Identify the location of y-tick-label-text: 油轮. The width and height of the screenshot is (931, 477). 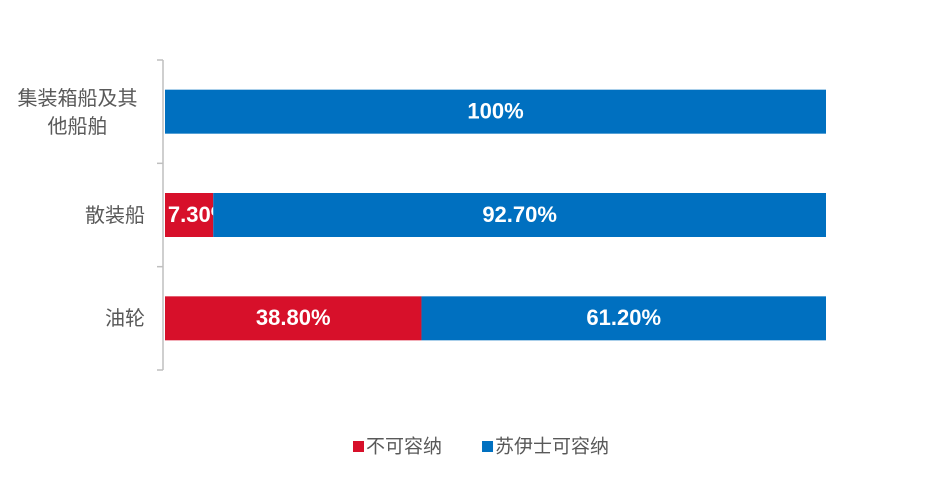
(125, 318).